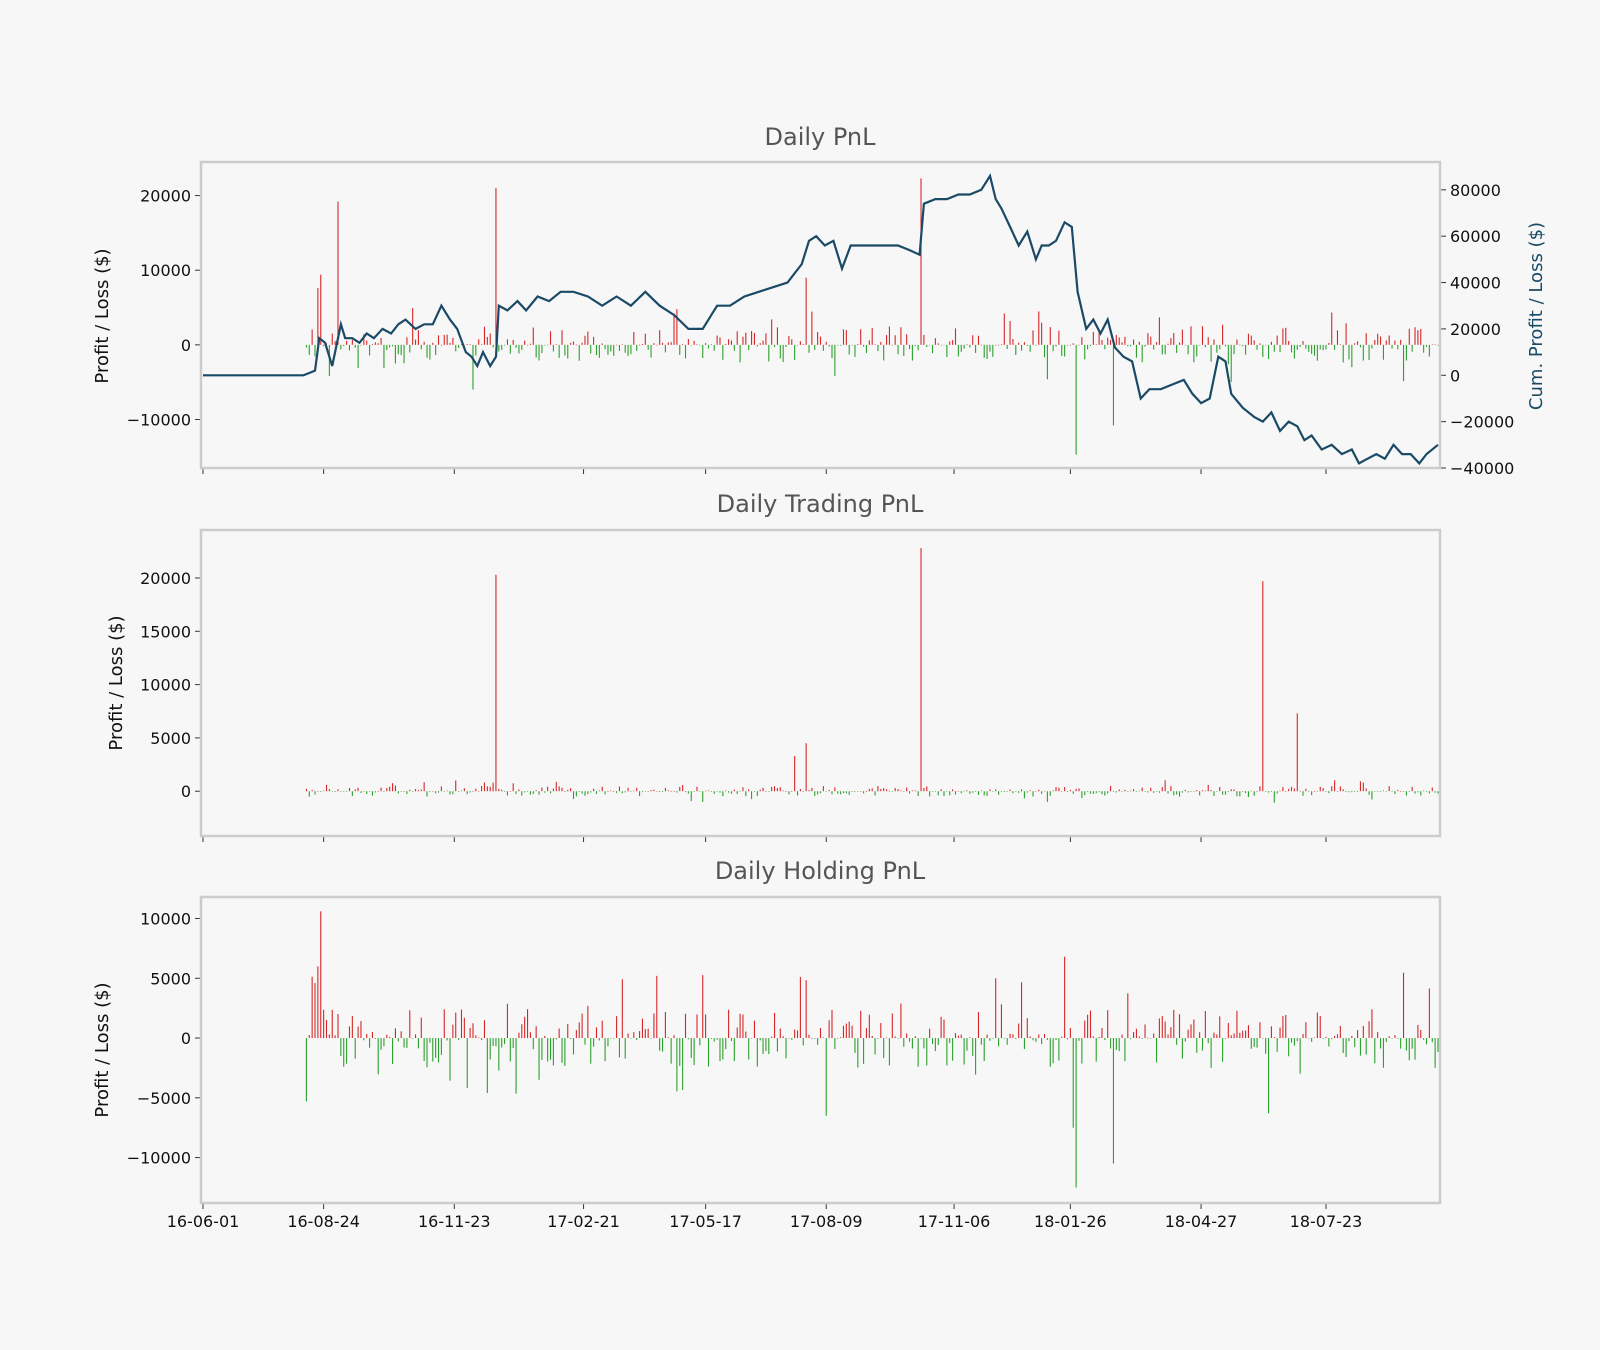 The height and width of the screenshot is (1350, 1600). I want to click on ytick-label: 5000, so click(170, 738).